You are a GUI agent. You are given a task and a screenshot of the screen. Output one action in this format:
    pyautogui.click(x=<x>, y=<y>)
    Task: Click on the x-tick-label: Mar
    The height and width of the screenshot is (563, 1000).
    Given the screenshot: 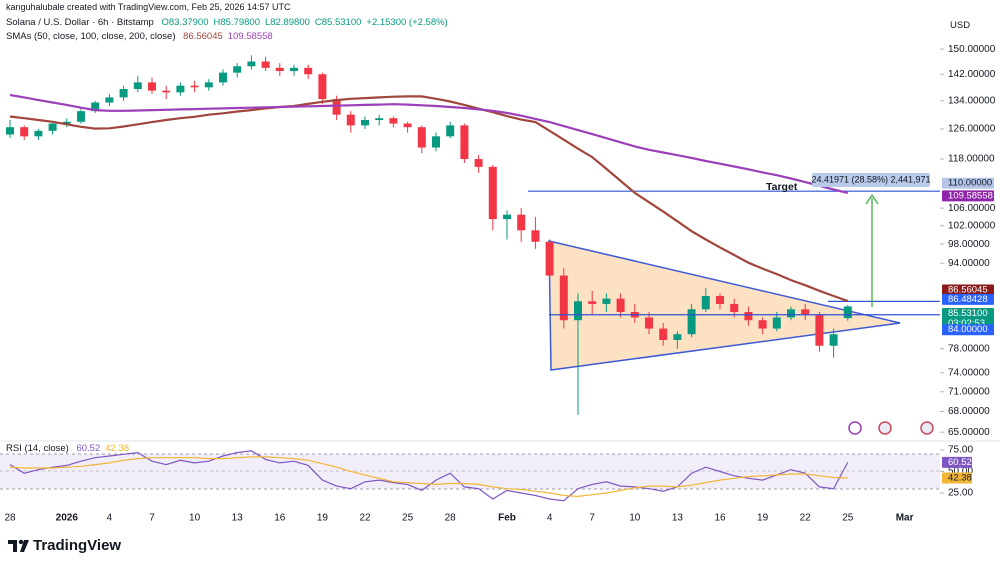 What is the action you would take?
    pyautogui.click(x=905, y=518)
    